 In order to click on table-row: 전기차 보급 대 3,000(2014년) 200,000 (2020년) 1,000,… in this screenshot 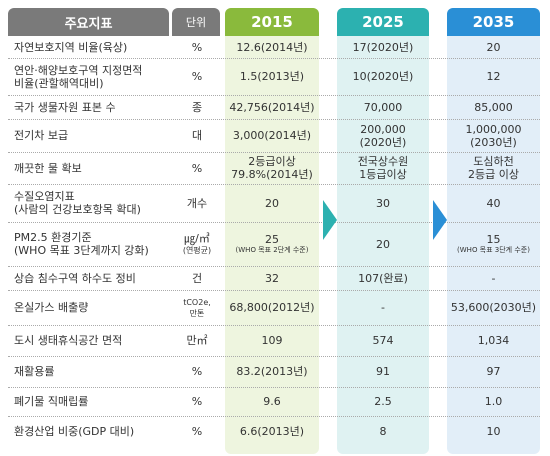, I will do `click(274, 136)`.